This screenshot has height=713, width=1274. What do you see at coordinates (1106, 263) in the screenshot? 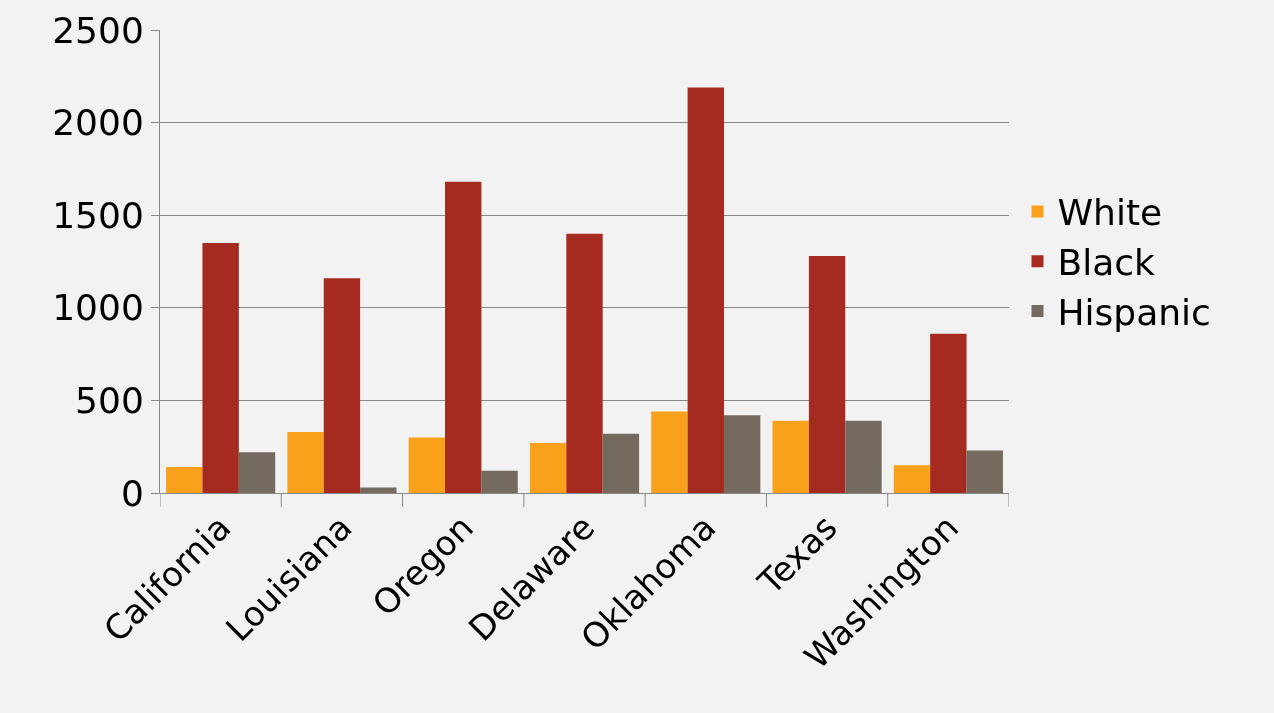
I see `legend-label: Black` at bounding box center [1106, 263].